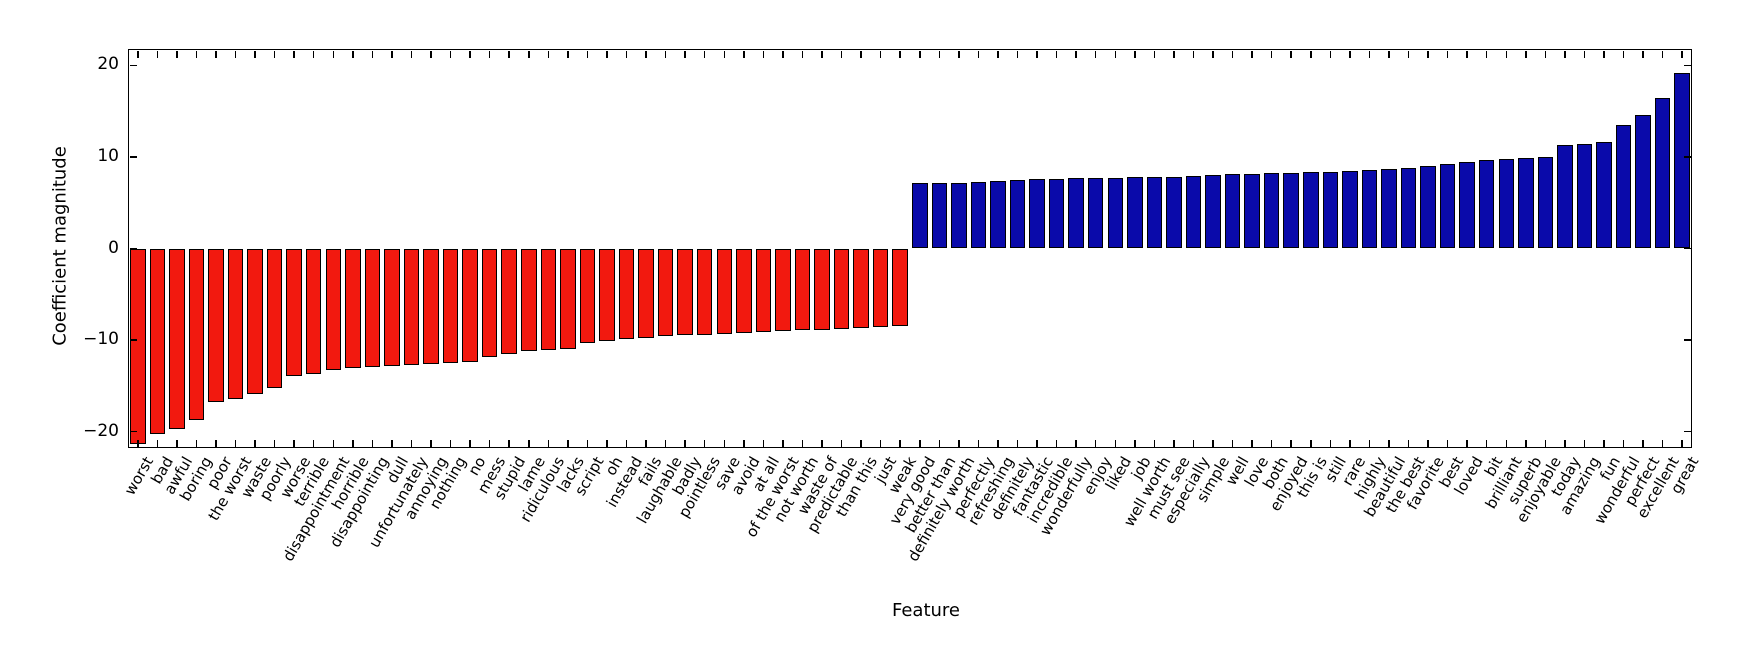 The width and height of the screenshot is (1750, 660). What do you see at coordinates (978, 215) in the screenshot?
I see `bar-perfectly` at bounding box center [978, 215].